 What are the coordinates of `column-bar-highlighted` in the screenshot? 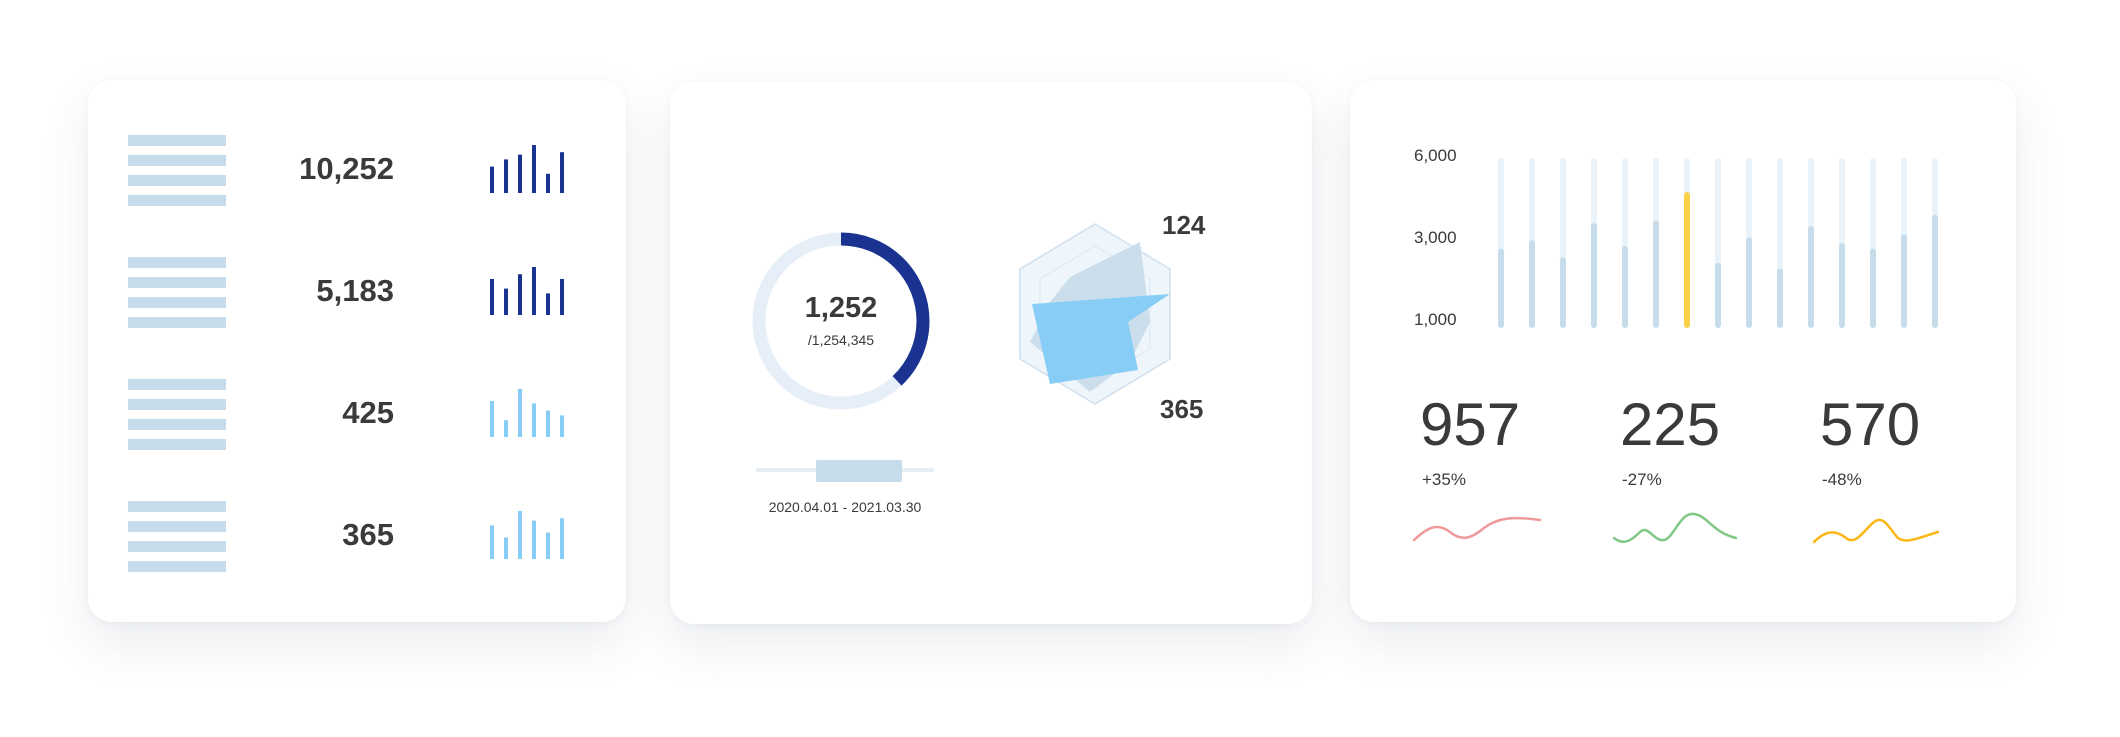 It's located at (1687, 260).